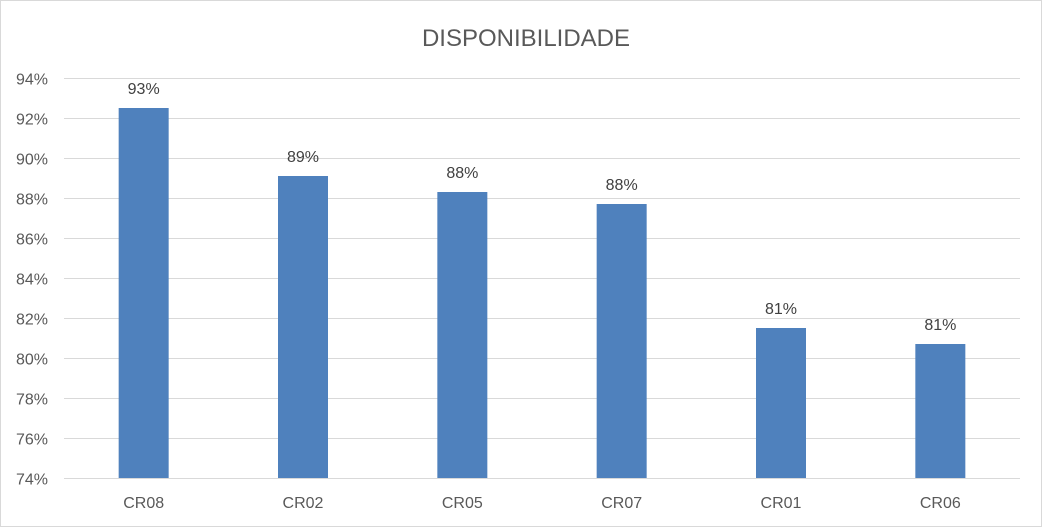 The width and height of the screenshot is (1042, 527). What do you see at coordinates (143, 503) in the screenshot?
I see `x-tick-label: CR08` at bounding box center [143, 503].